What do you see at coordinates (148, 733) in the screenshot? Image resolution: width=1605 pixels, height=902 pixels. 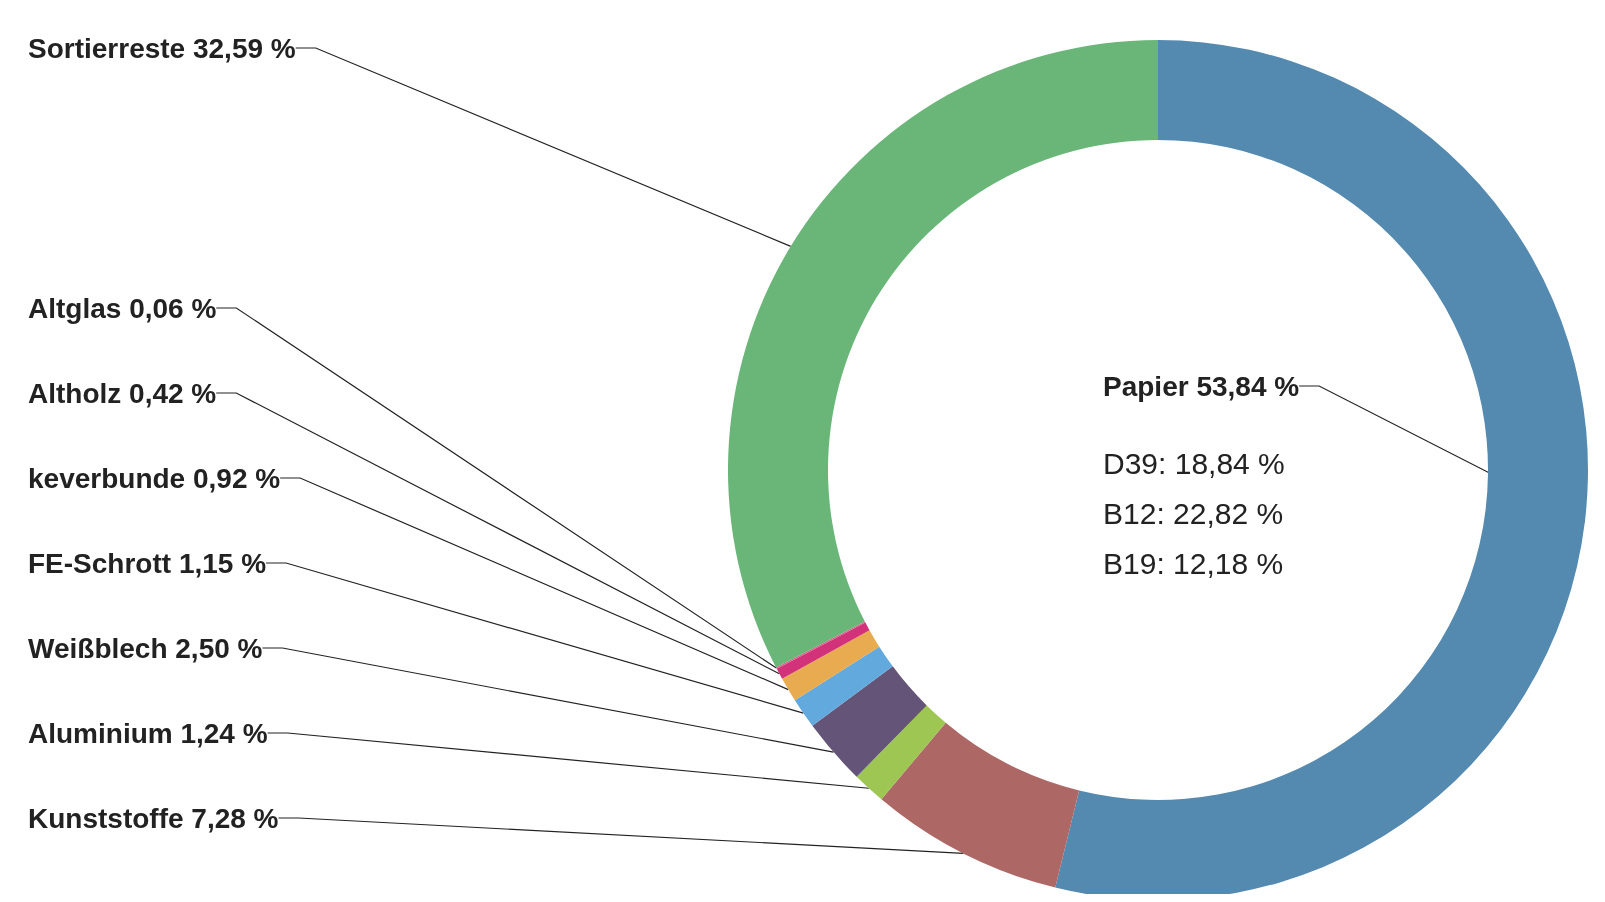 I see `slice-label: Aluminium 1,24 %` at bounding box center [148, 733].